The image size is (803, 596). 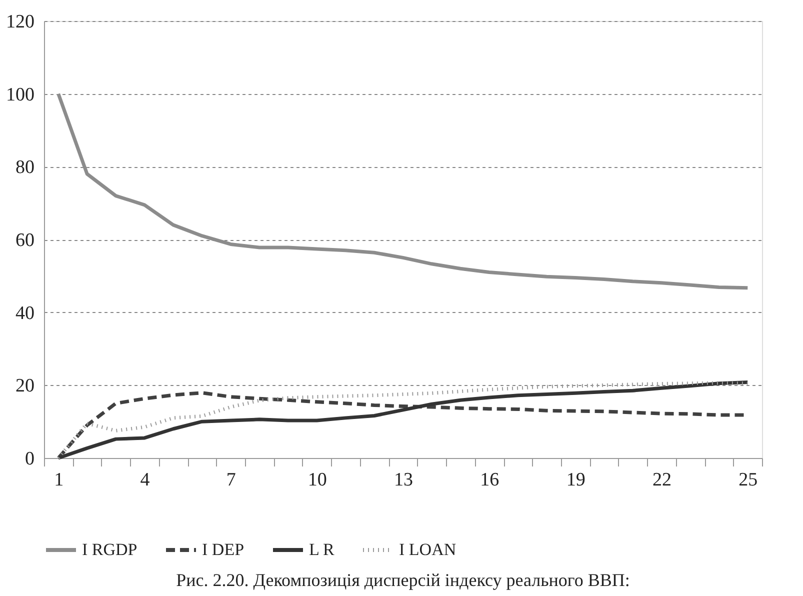 I want to click on x-tick-label: 25, so click(x=748, y=480).